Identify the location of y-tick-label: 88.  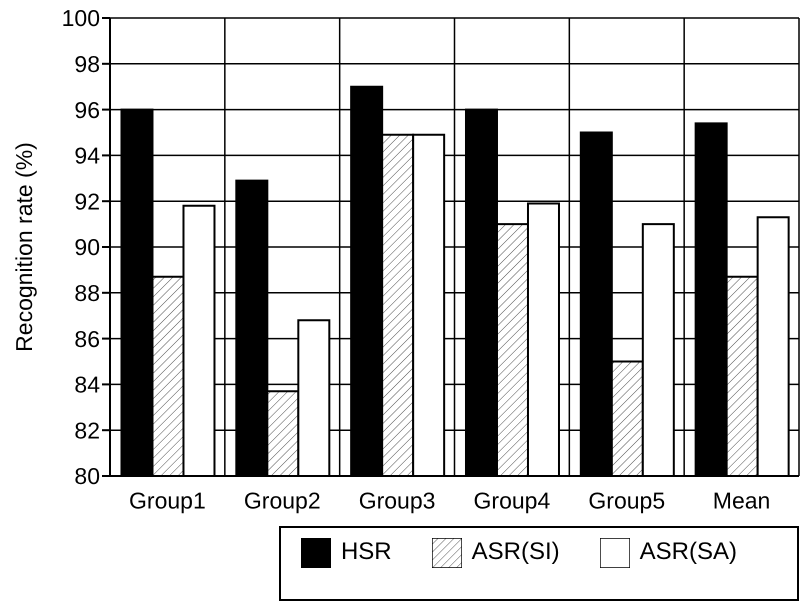
(87, 293).